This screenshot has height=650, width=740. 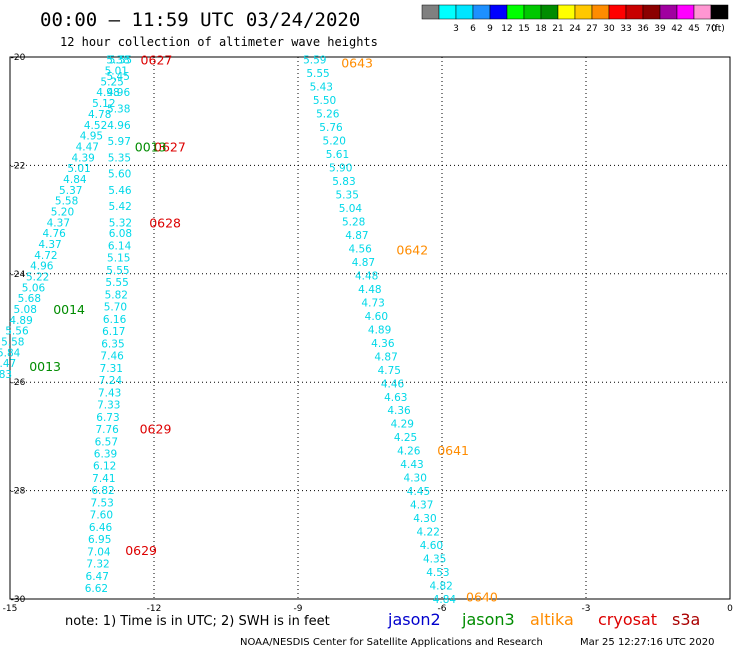 I want to click on wave-height-point: 5.38, so click(x=118, y=109).